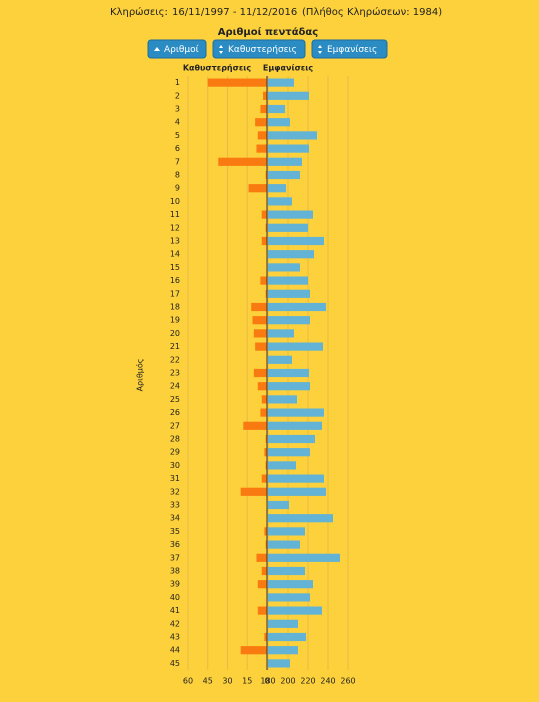 The height and width of the screenshot is (702, 539). I want to click on header-range: 16/11/1997 - 11/12/2016, so click(234, 12).